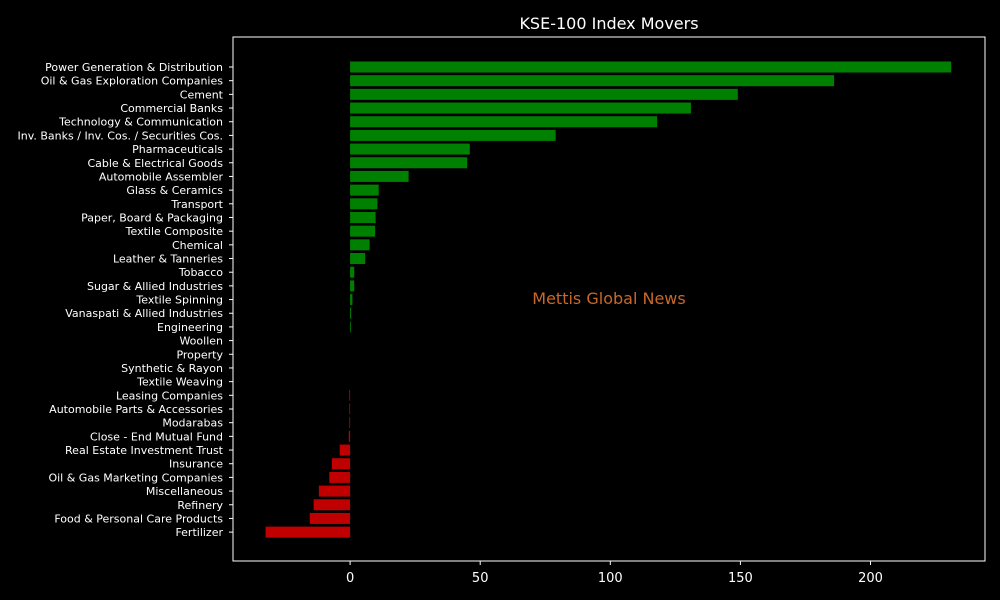 This screenshot has width=1000, height=600. Describe the element at coordinates (140, 122) in the screenshot. I see `category-label: Technology & Communication` at that location.